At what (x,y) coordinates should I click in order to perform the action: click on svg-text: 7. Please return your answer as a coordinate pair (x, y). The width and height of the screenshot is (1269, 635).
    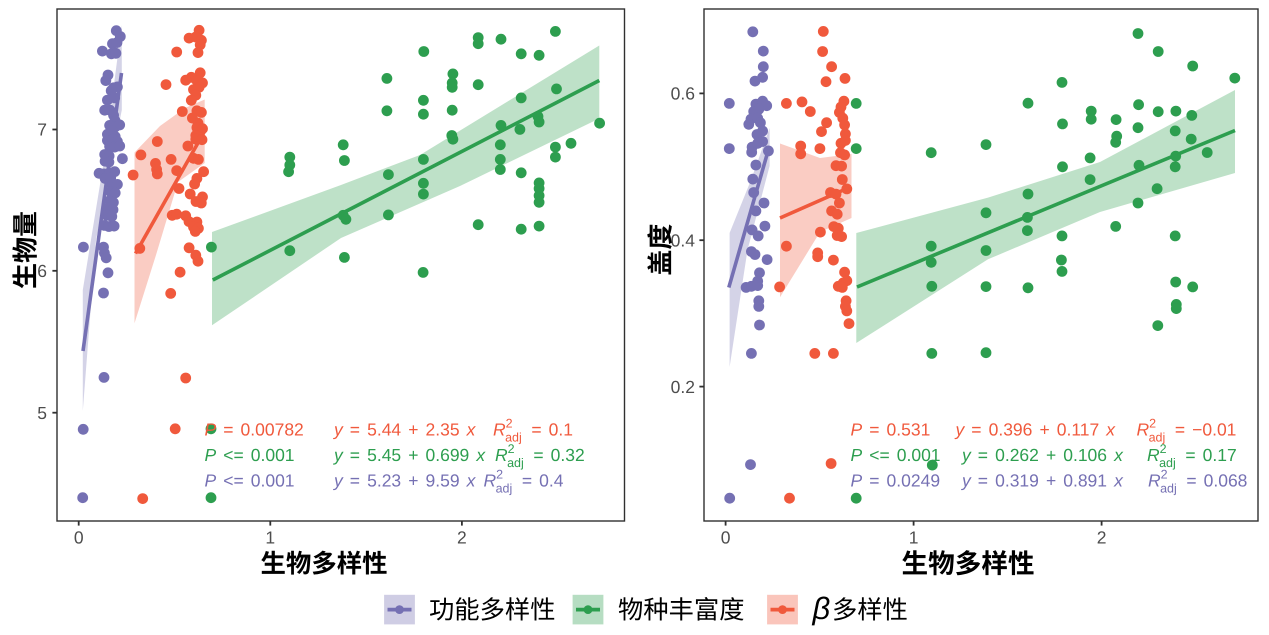
    Looking at the image, I should click on (42, 130).